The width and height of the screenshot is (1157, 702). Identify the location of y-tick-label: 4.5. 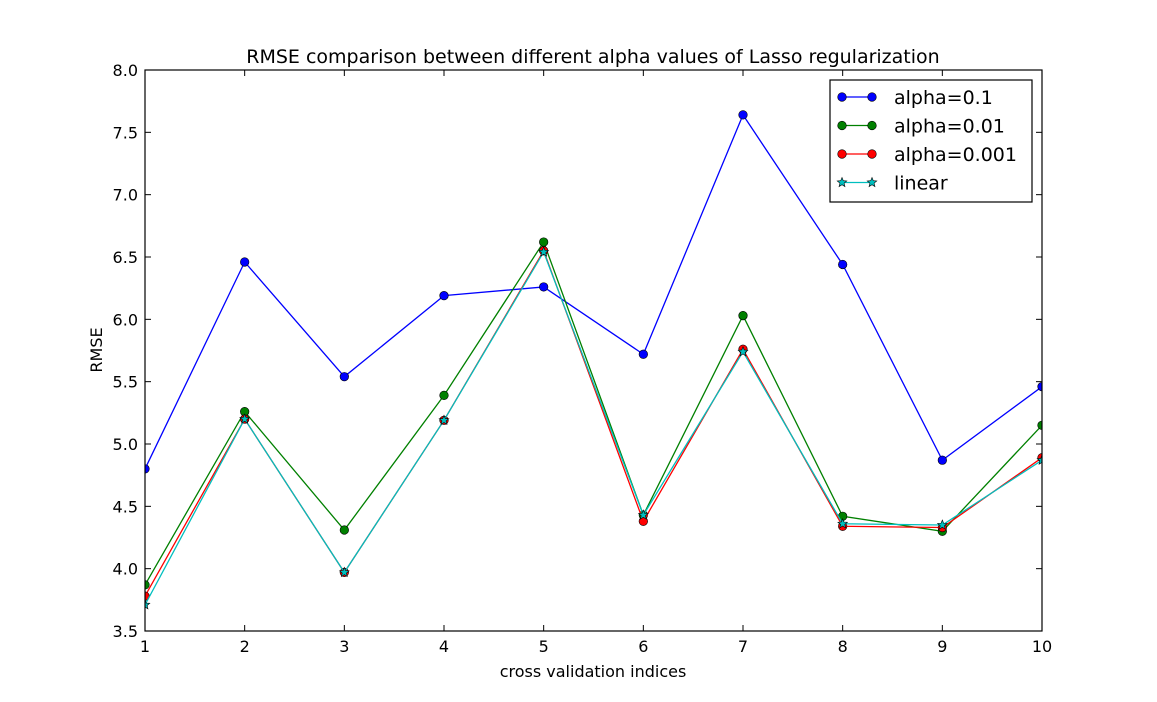
(125, 506).